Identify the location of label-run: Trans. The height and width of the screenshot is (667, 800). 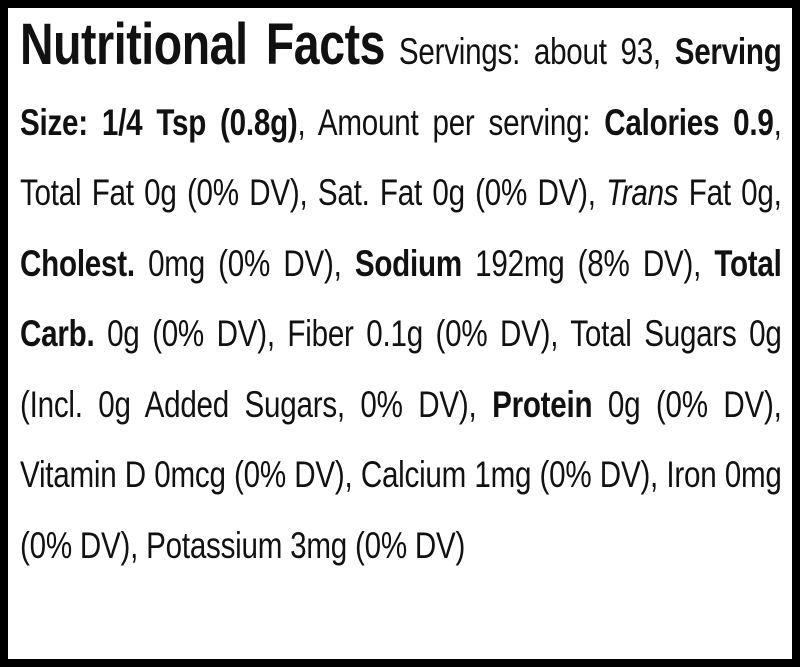
(642, 192).